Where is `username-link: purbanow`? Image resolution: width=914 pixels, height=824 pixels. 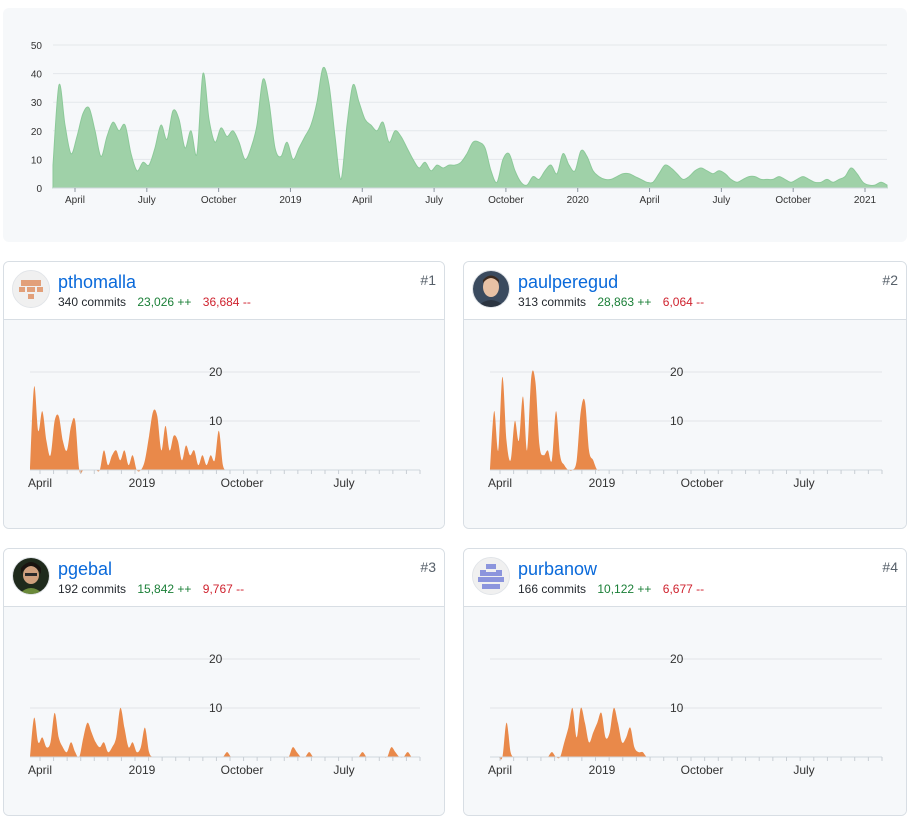 username-link: purbanow is located at coordinates (558, 569).